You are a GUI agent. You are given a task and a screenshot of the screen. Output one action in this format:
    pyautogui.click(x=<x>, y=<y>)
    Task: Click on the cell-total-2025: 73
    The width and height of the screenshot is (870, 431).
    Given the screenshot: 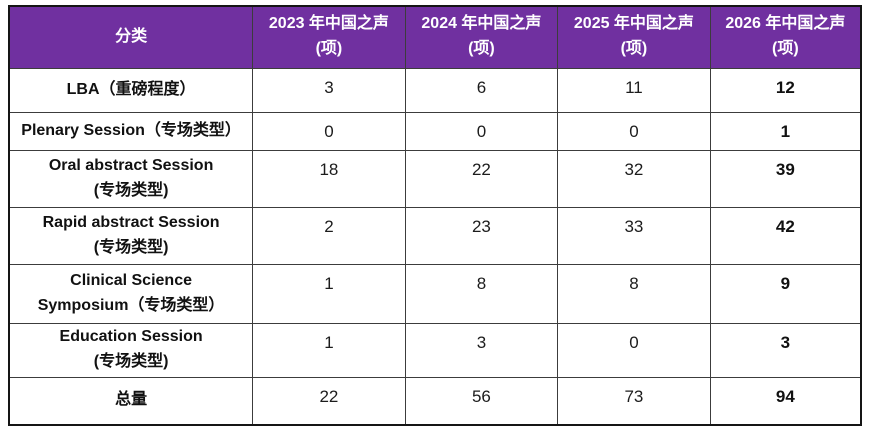 What is the action you would take?
    pyautogui.click(x=634, y=401)
    